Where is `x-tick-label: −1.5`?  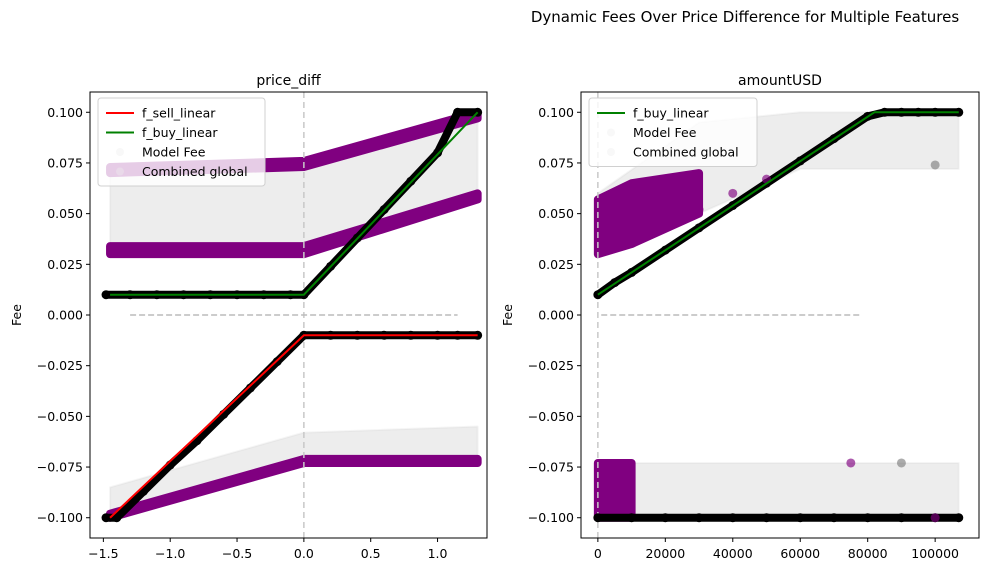 x-tick-label: −1.5 is located at coordinates (103, 553).